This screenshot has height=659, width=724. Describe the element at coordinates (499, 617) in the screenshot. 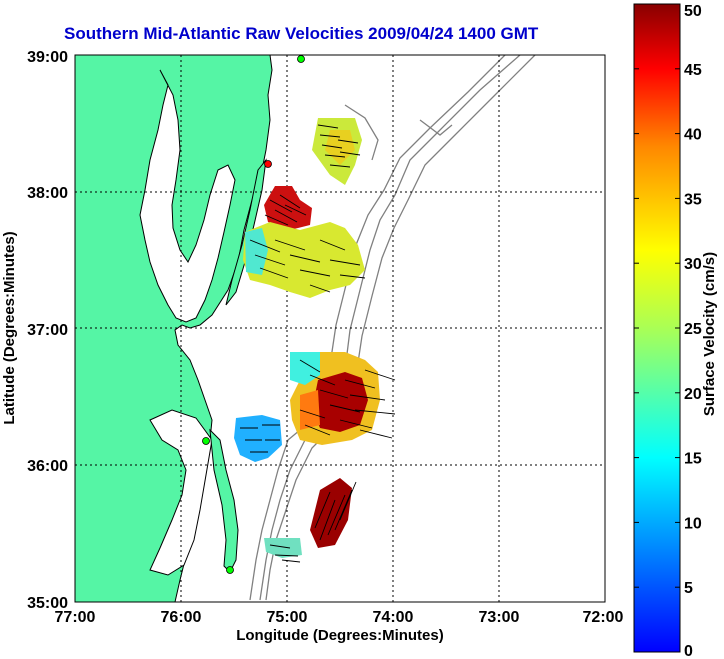

I see `x-tick-label: 73:00` at that location.